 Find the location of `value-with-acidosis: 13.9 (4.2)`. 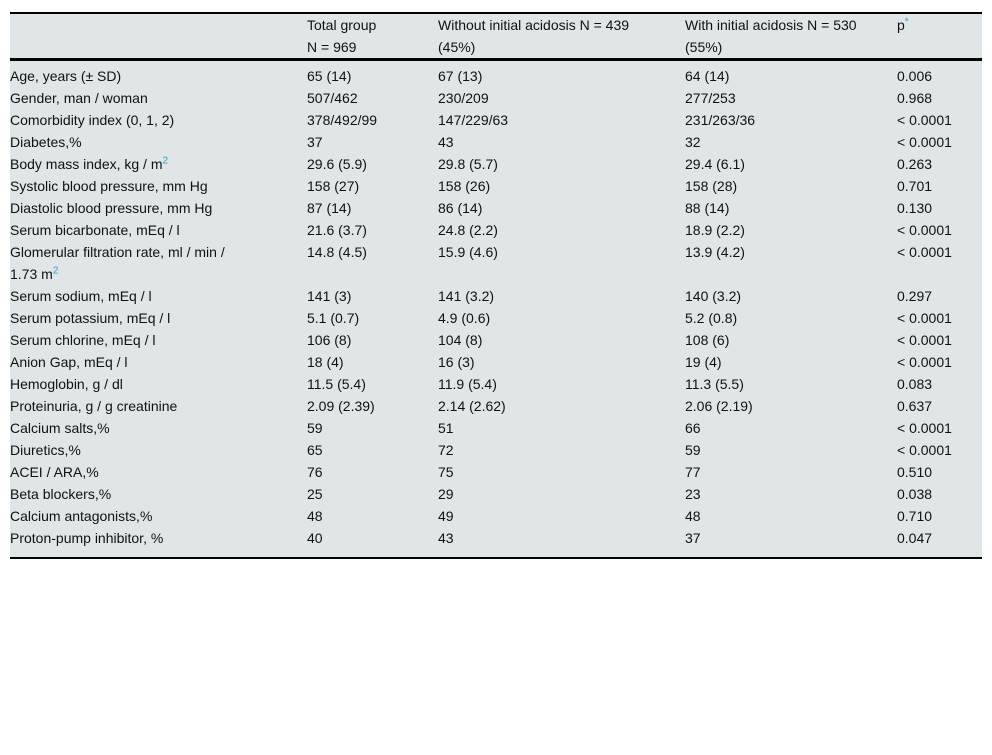

value-with-acidosis: 13.9 (4.2) is located at coordinates (715, 252).